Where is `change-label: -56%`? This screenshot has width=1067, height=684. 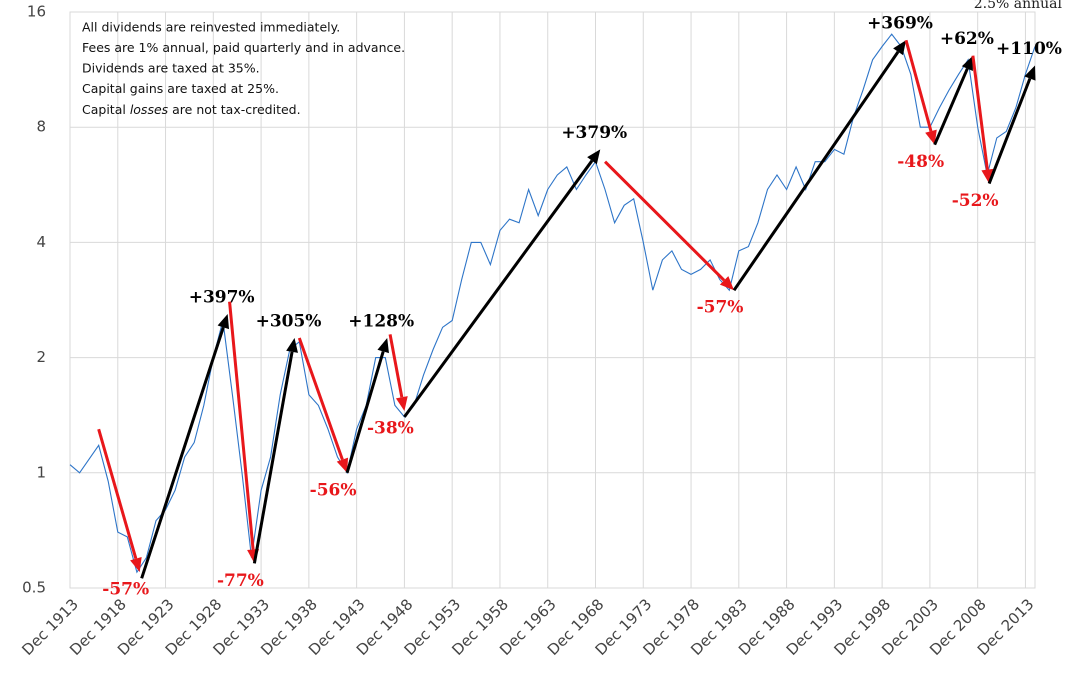 change-label: -56% is located at coordinates (333, 490).